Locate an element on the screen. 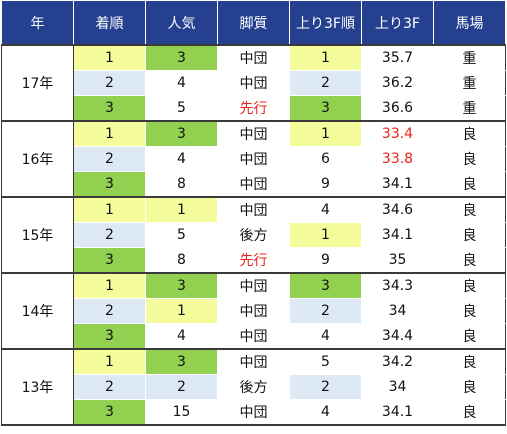  header-finish: 着順 is located at coordinates (109, 23).